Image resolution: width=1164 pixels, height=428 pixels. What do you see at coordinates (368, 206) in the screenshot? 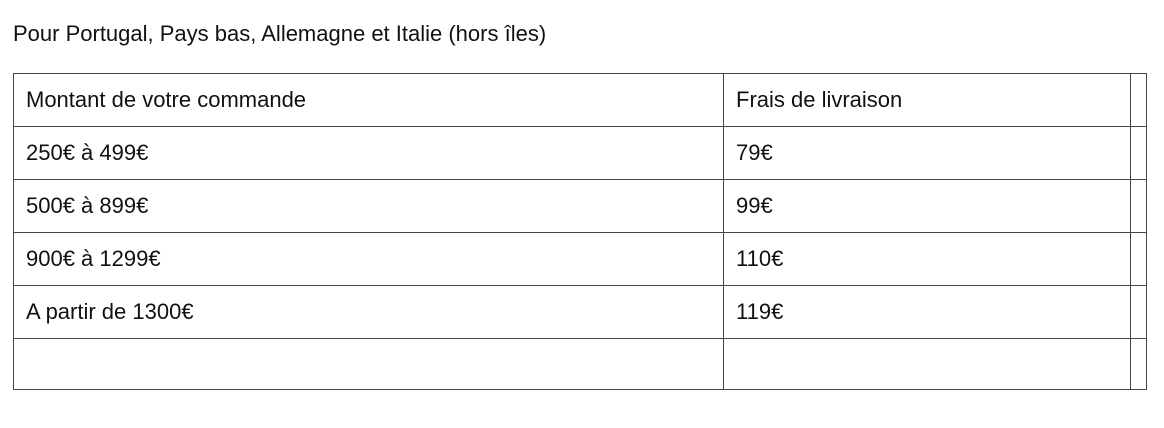
I see `cell-order-amount: 500€ à 899€` at bounding box center [368, 206].